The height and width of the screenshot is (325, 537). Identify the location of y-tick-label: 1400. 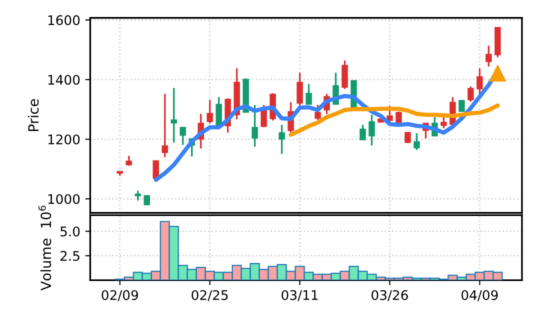
(64, 79).